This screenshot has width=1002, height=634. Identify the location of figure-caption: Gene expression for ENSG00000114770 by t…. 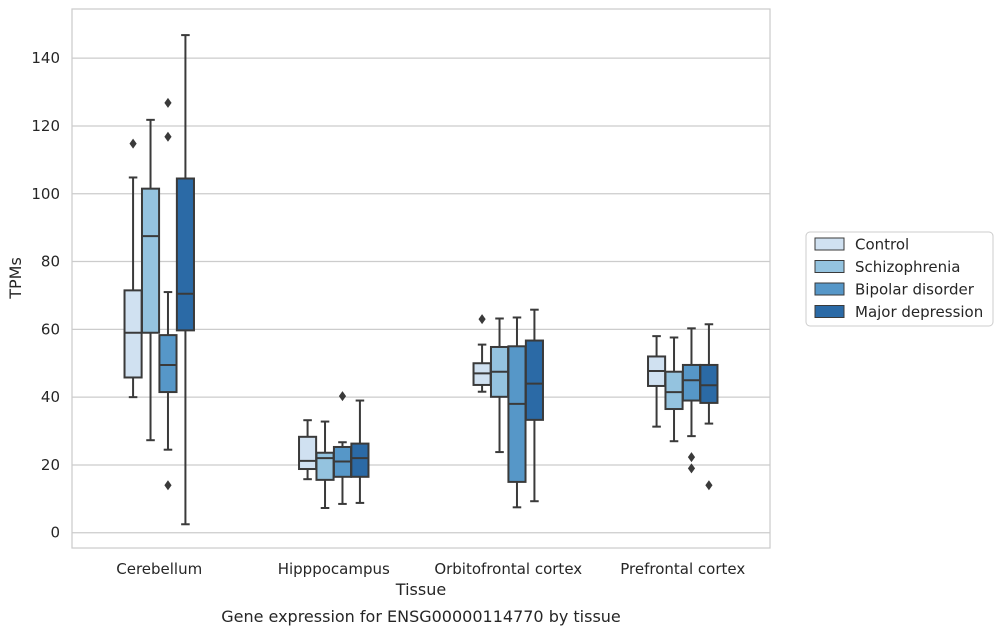
(421, 616).